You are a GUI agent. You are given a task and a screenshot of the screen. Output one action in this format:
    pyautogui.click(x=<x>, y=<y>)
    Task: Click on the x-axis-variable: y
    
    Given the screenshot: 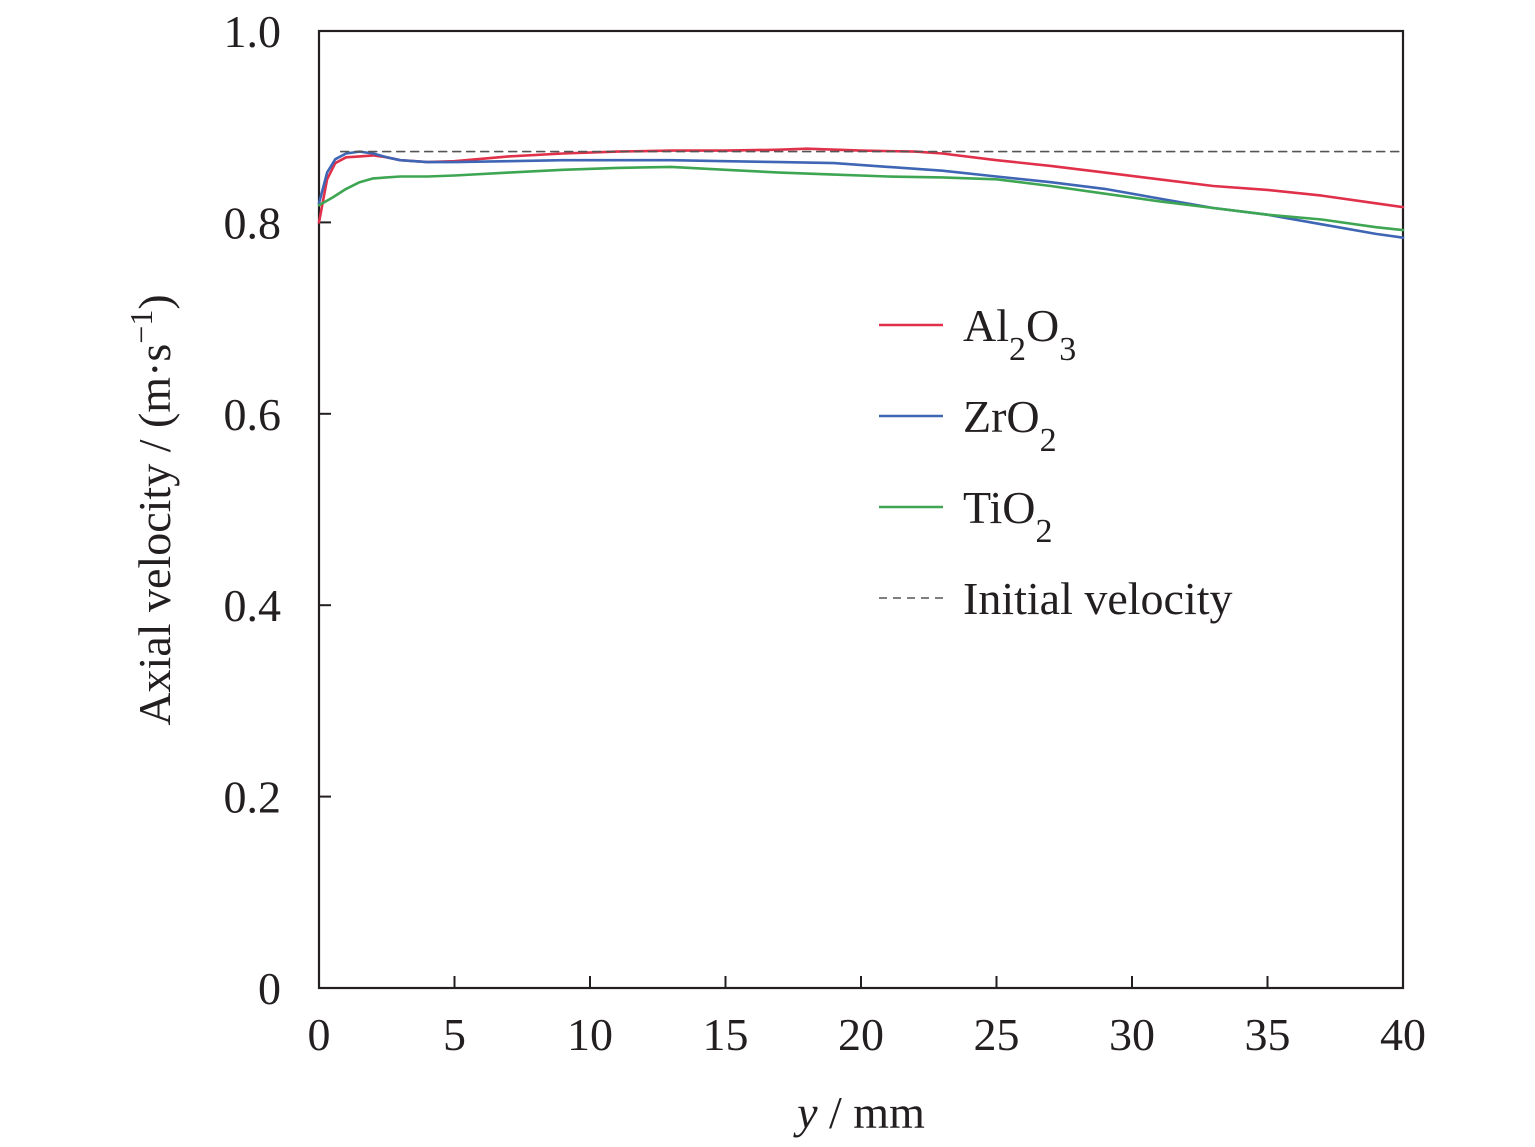 What is the action you would take?
    pyautogui.click(x=805, y=1112)
    